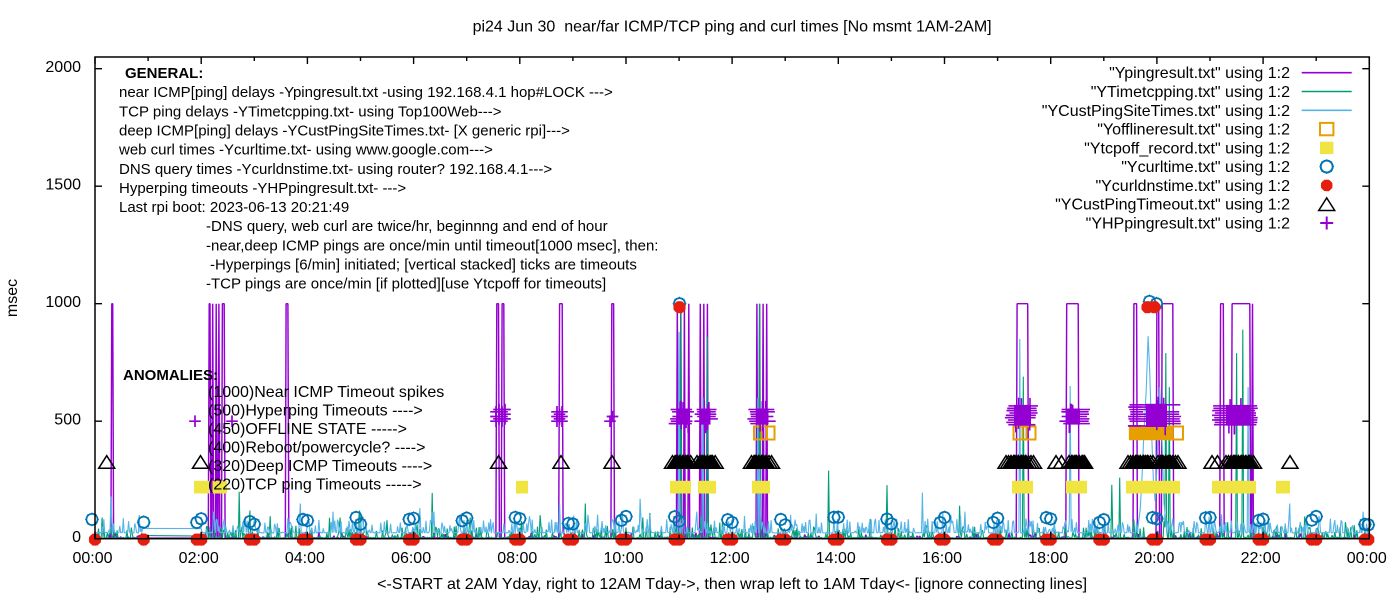  Describe the element at coordinates (12, 298) in the screenshot. I see `svg-text: msec` at that location.